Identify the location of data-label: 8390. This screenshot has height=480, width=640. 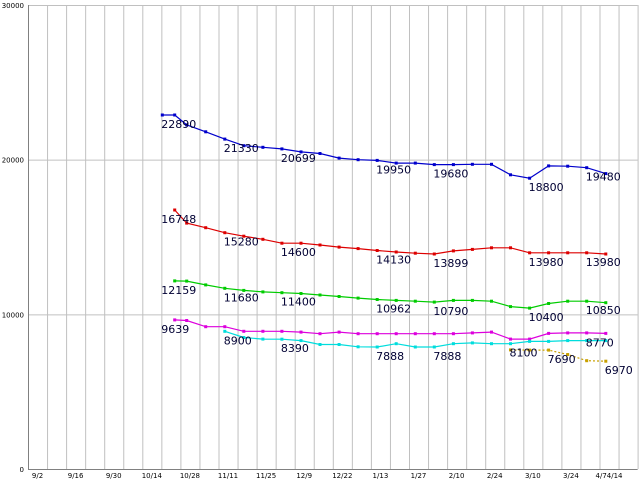
(295, 348).